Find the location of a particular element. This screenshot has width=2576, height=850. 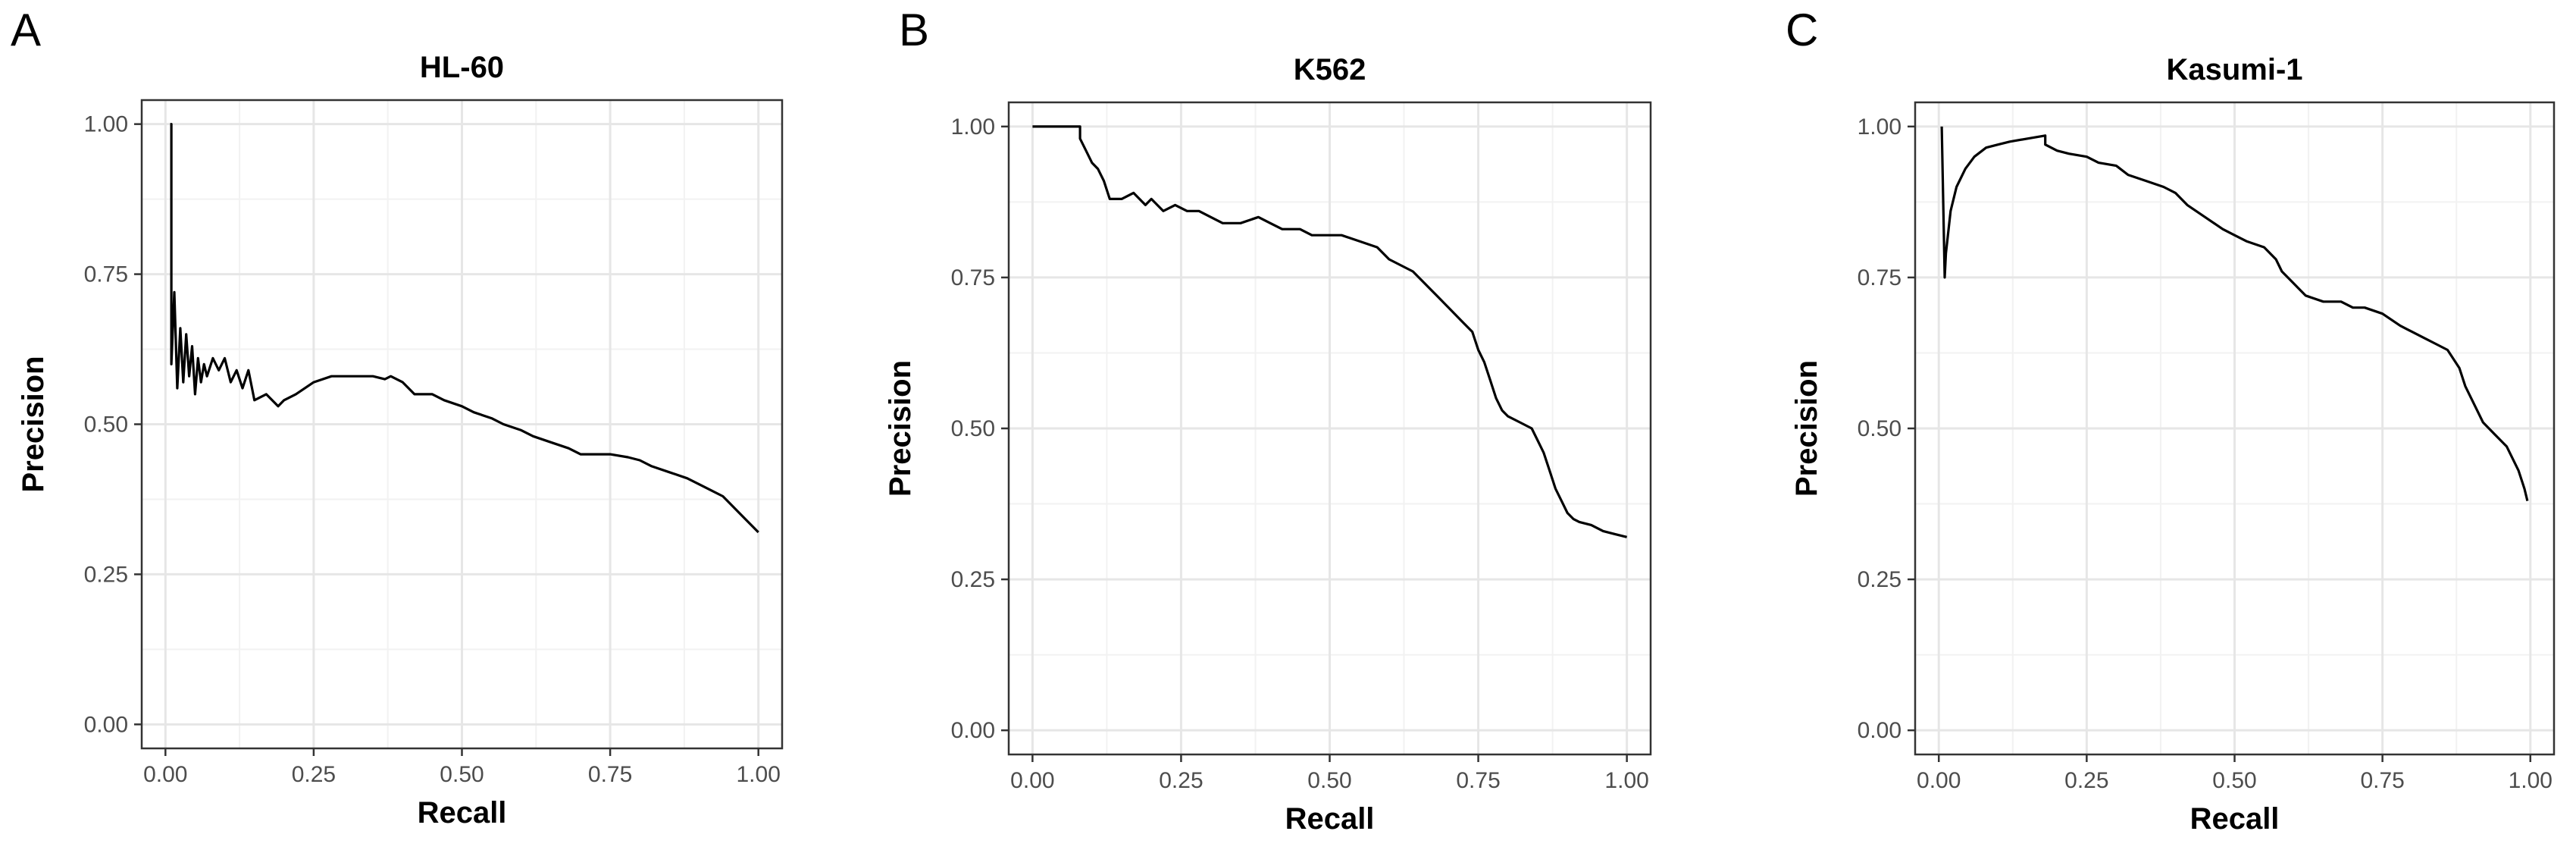

panel-letter-c: C is located at coordinates (1803, 30).